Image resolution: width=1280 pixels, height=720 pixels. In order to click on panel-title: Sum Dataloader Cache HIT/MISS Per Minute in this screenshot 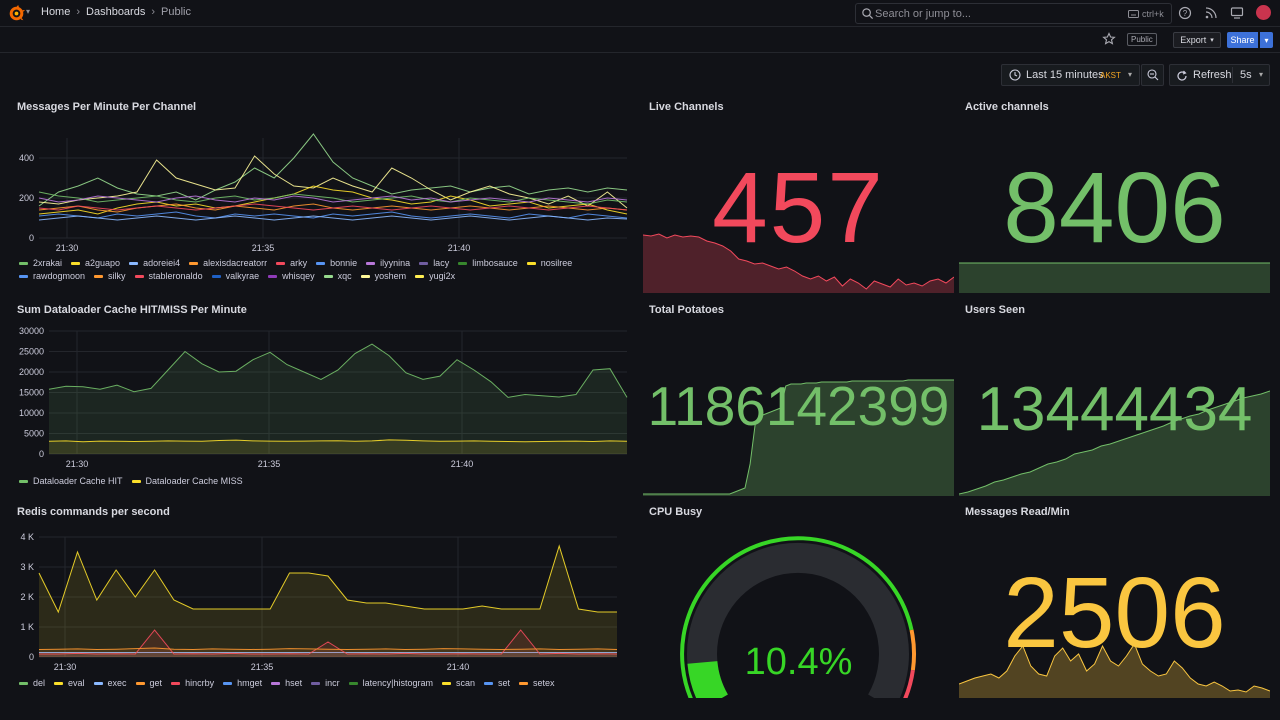, I will do `click(132, 310)`.